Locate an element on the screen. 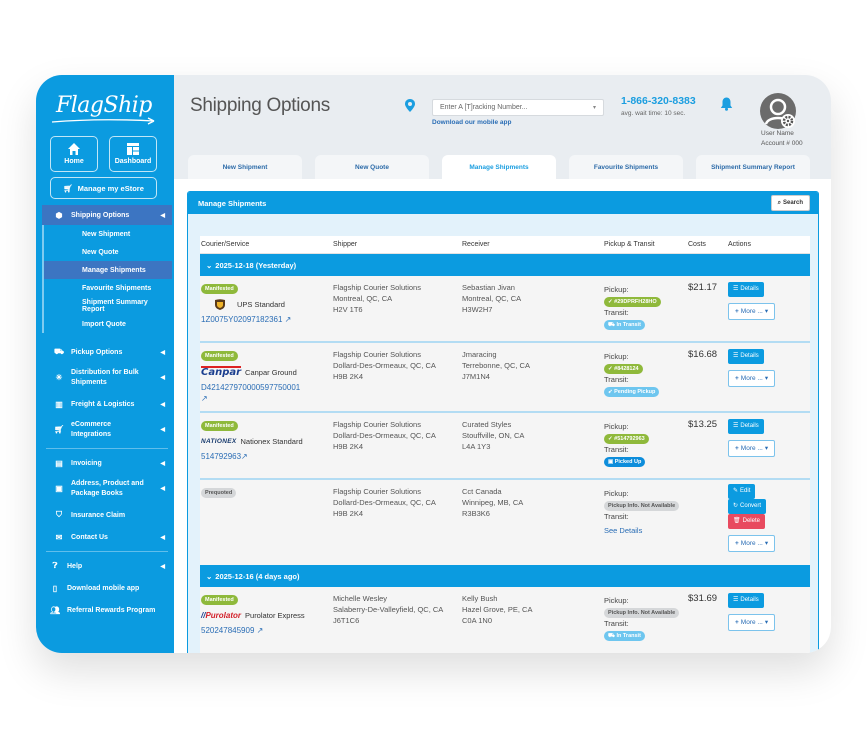 The image size is (868, 740). sidebar-item-pickup-options: ⛟ Pickup Options ◀ is located at coordinates (109, 351).